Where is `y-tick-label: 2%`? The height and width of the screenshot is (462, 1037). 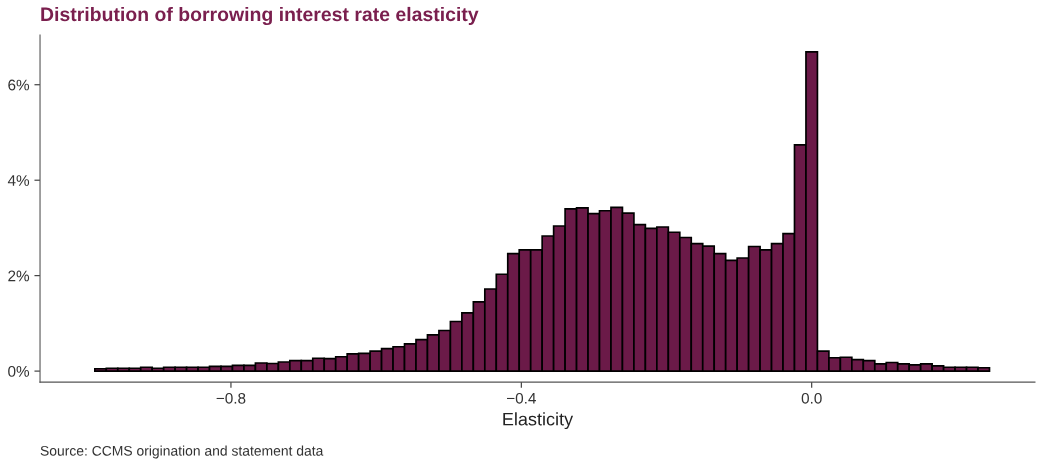 y-tick-label: 2% is located at coordinates (19, 276).